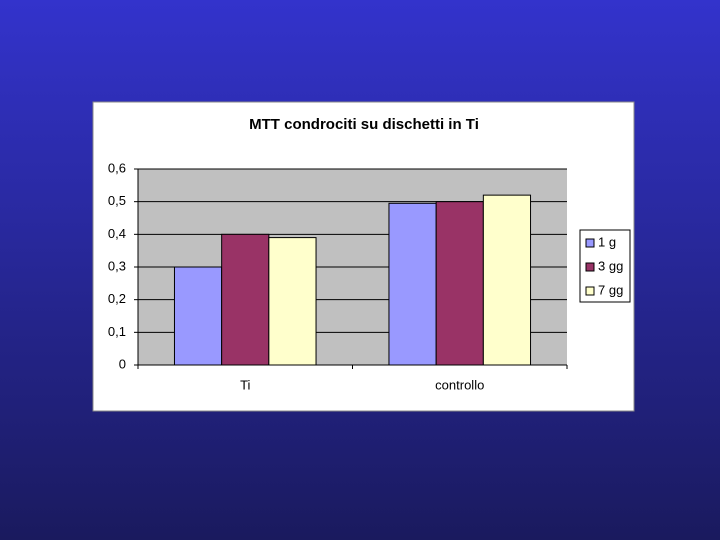 The height and width of the screenshot is (545, 720). Describe the element at coordinates (117, 167) in the screenshot. I see `y-tick-label: 0,6` at that location.